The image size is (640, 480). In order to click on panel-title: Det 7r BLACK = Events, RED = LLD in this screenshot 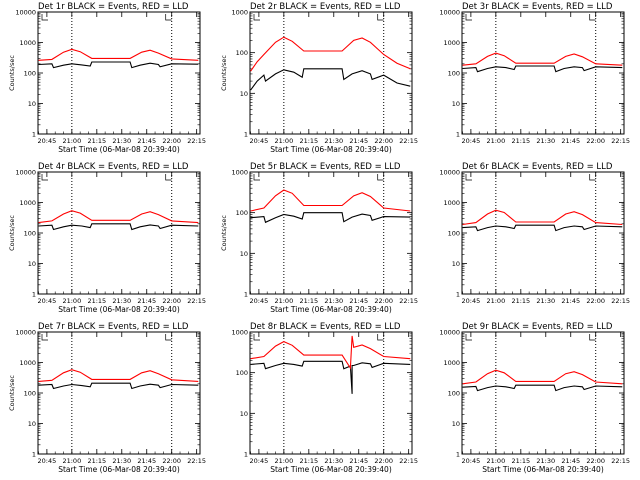, I will do `click(113, 327)`.